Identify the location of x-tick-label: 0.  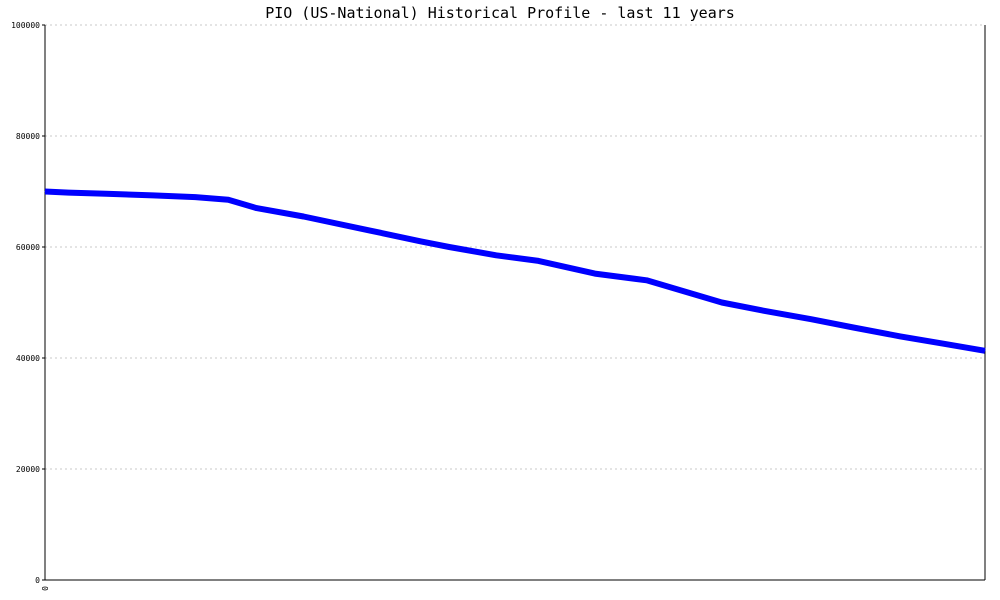
(45, 588).